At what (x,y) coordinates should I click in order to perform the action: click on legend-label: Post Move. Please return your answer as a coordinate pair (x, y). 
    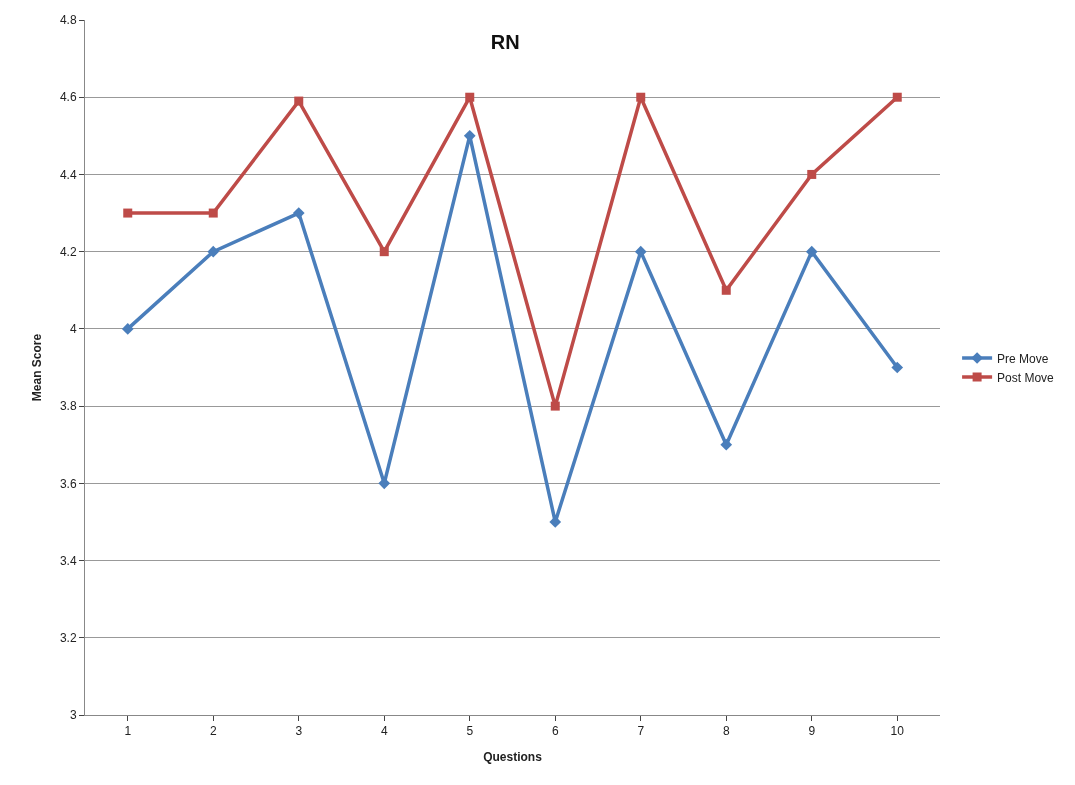
    Looking at the image, I should click on (1026, 377).